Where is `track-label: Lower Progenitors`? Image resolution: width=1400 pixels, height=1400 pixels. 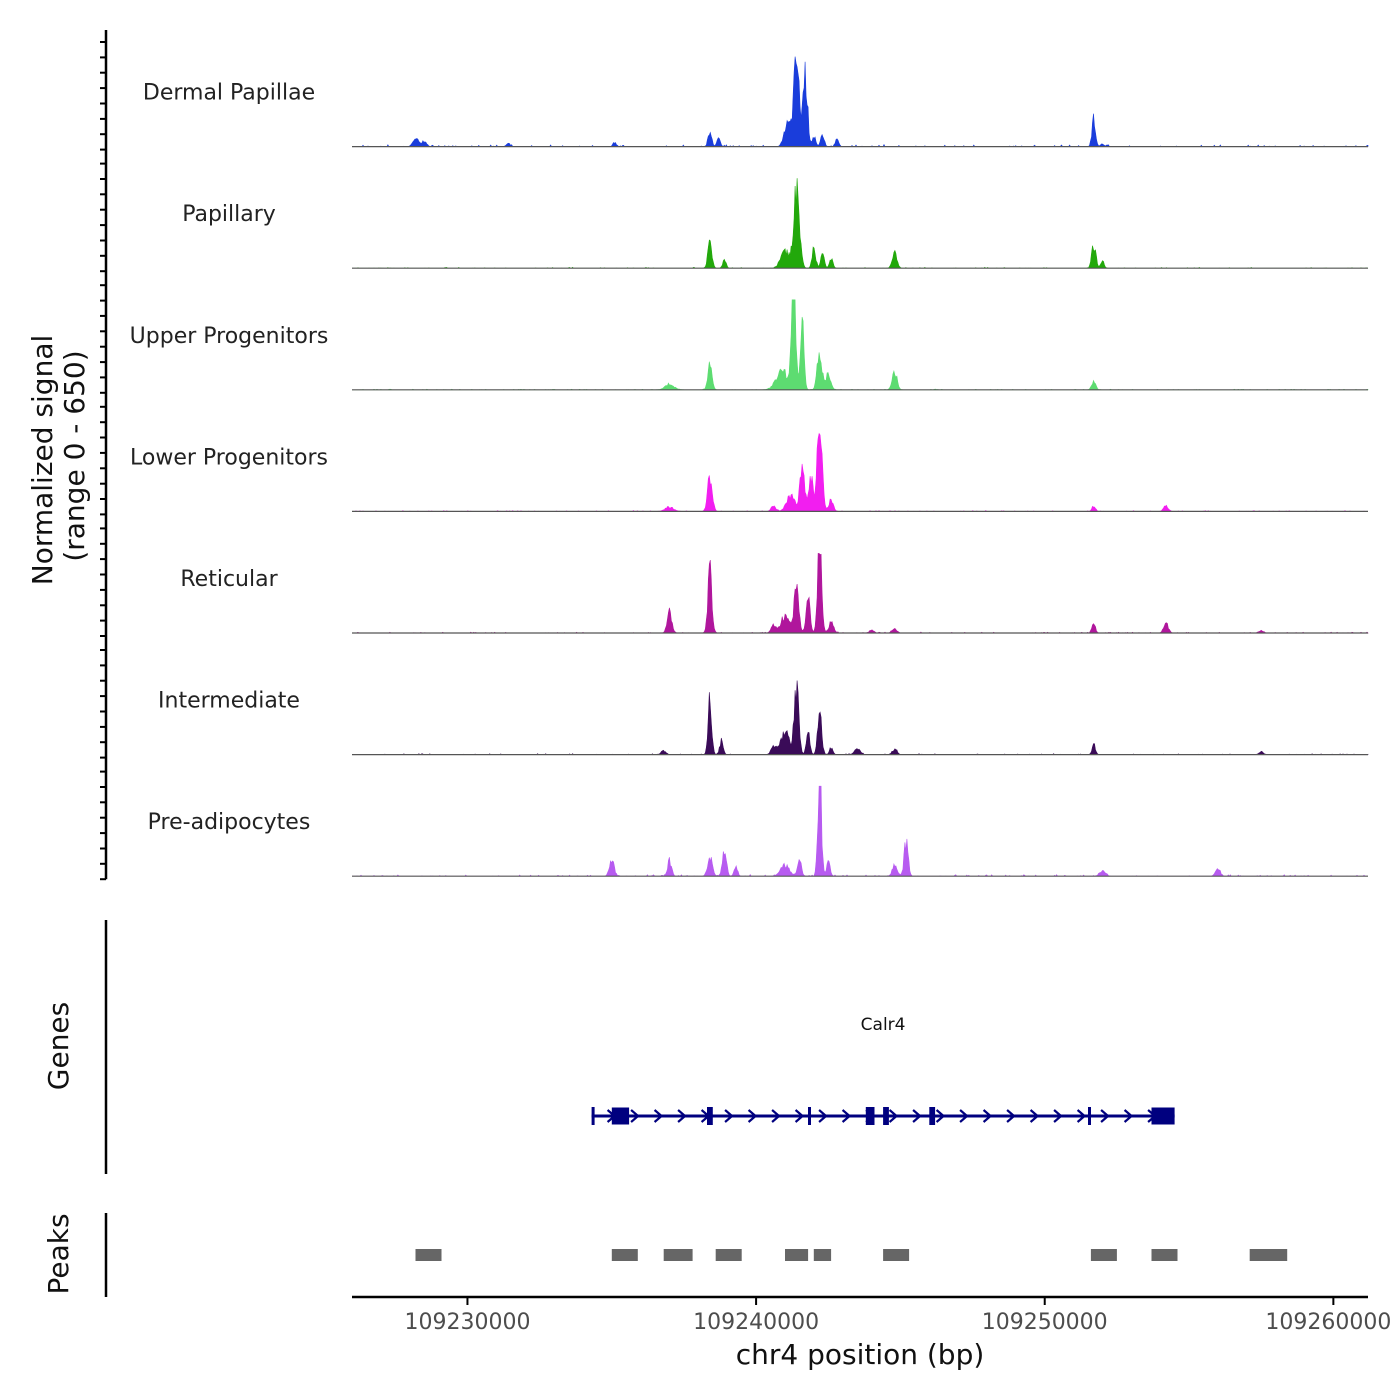
track-label: Lower Progenitors is located at coordinates (229, 457).